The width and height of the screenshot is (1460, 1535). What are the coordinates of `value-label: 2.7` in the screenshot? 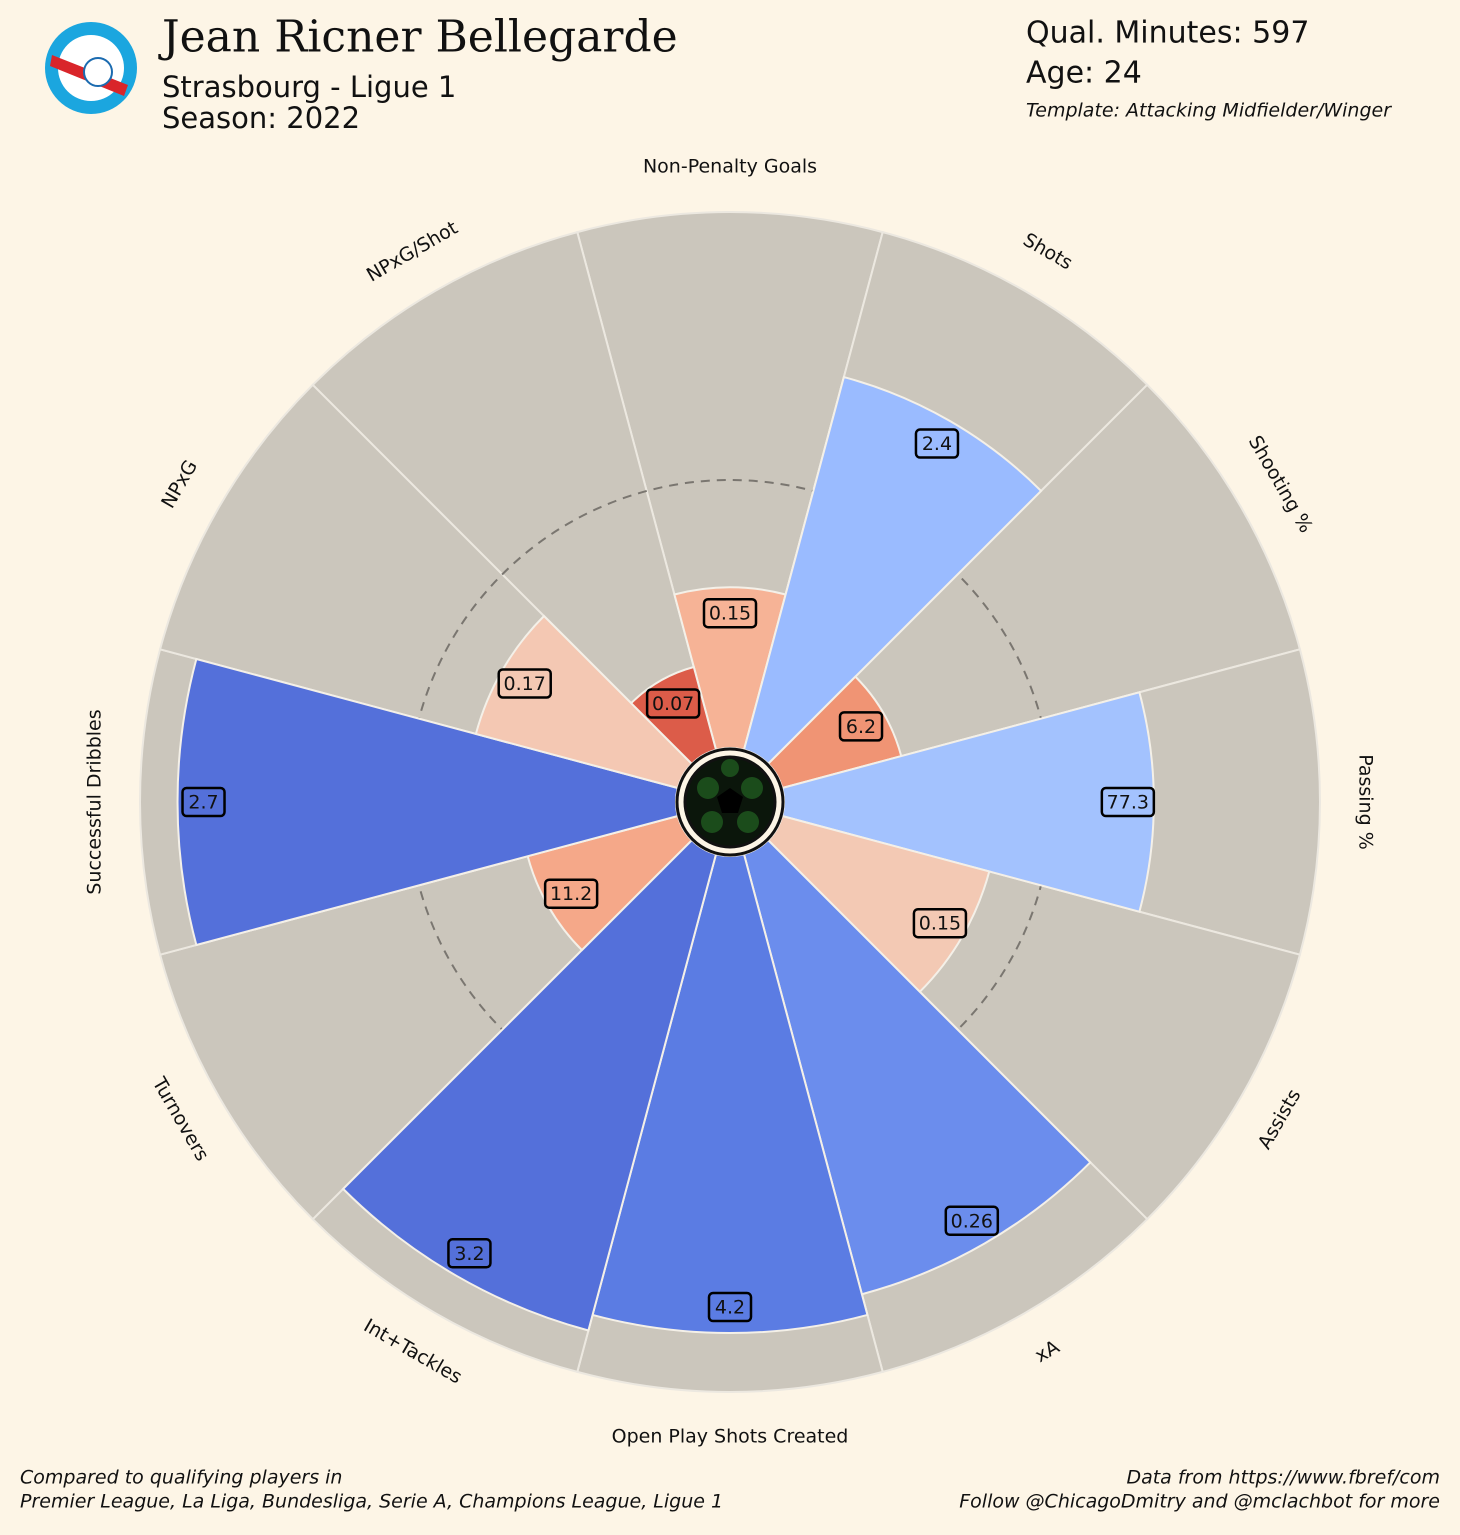 It's located at (203, 803).